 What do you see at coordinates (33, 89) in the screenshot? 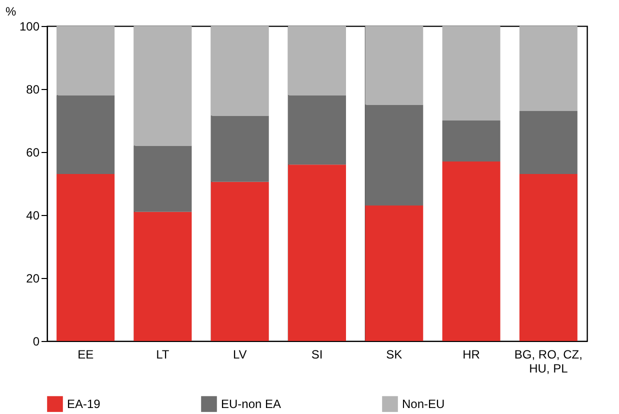
I see `y-tick-label: 80` at bounding box center [33, 89].